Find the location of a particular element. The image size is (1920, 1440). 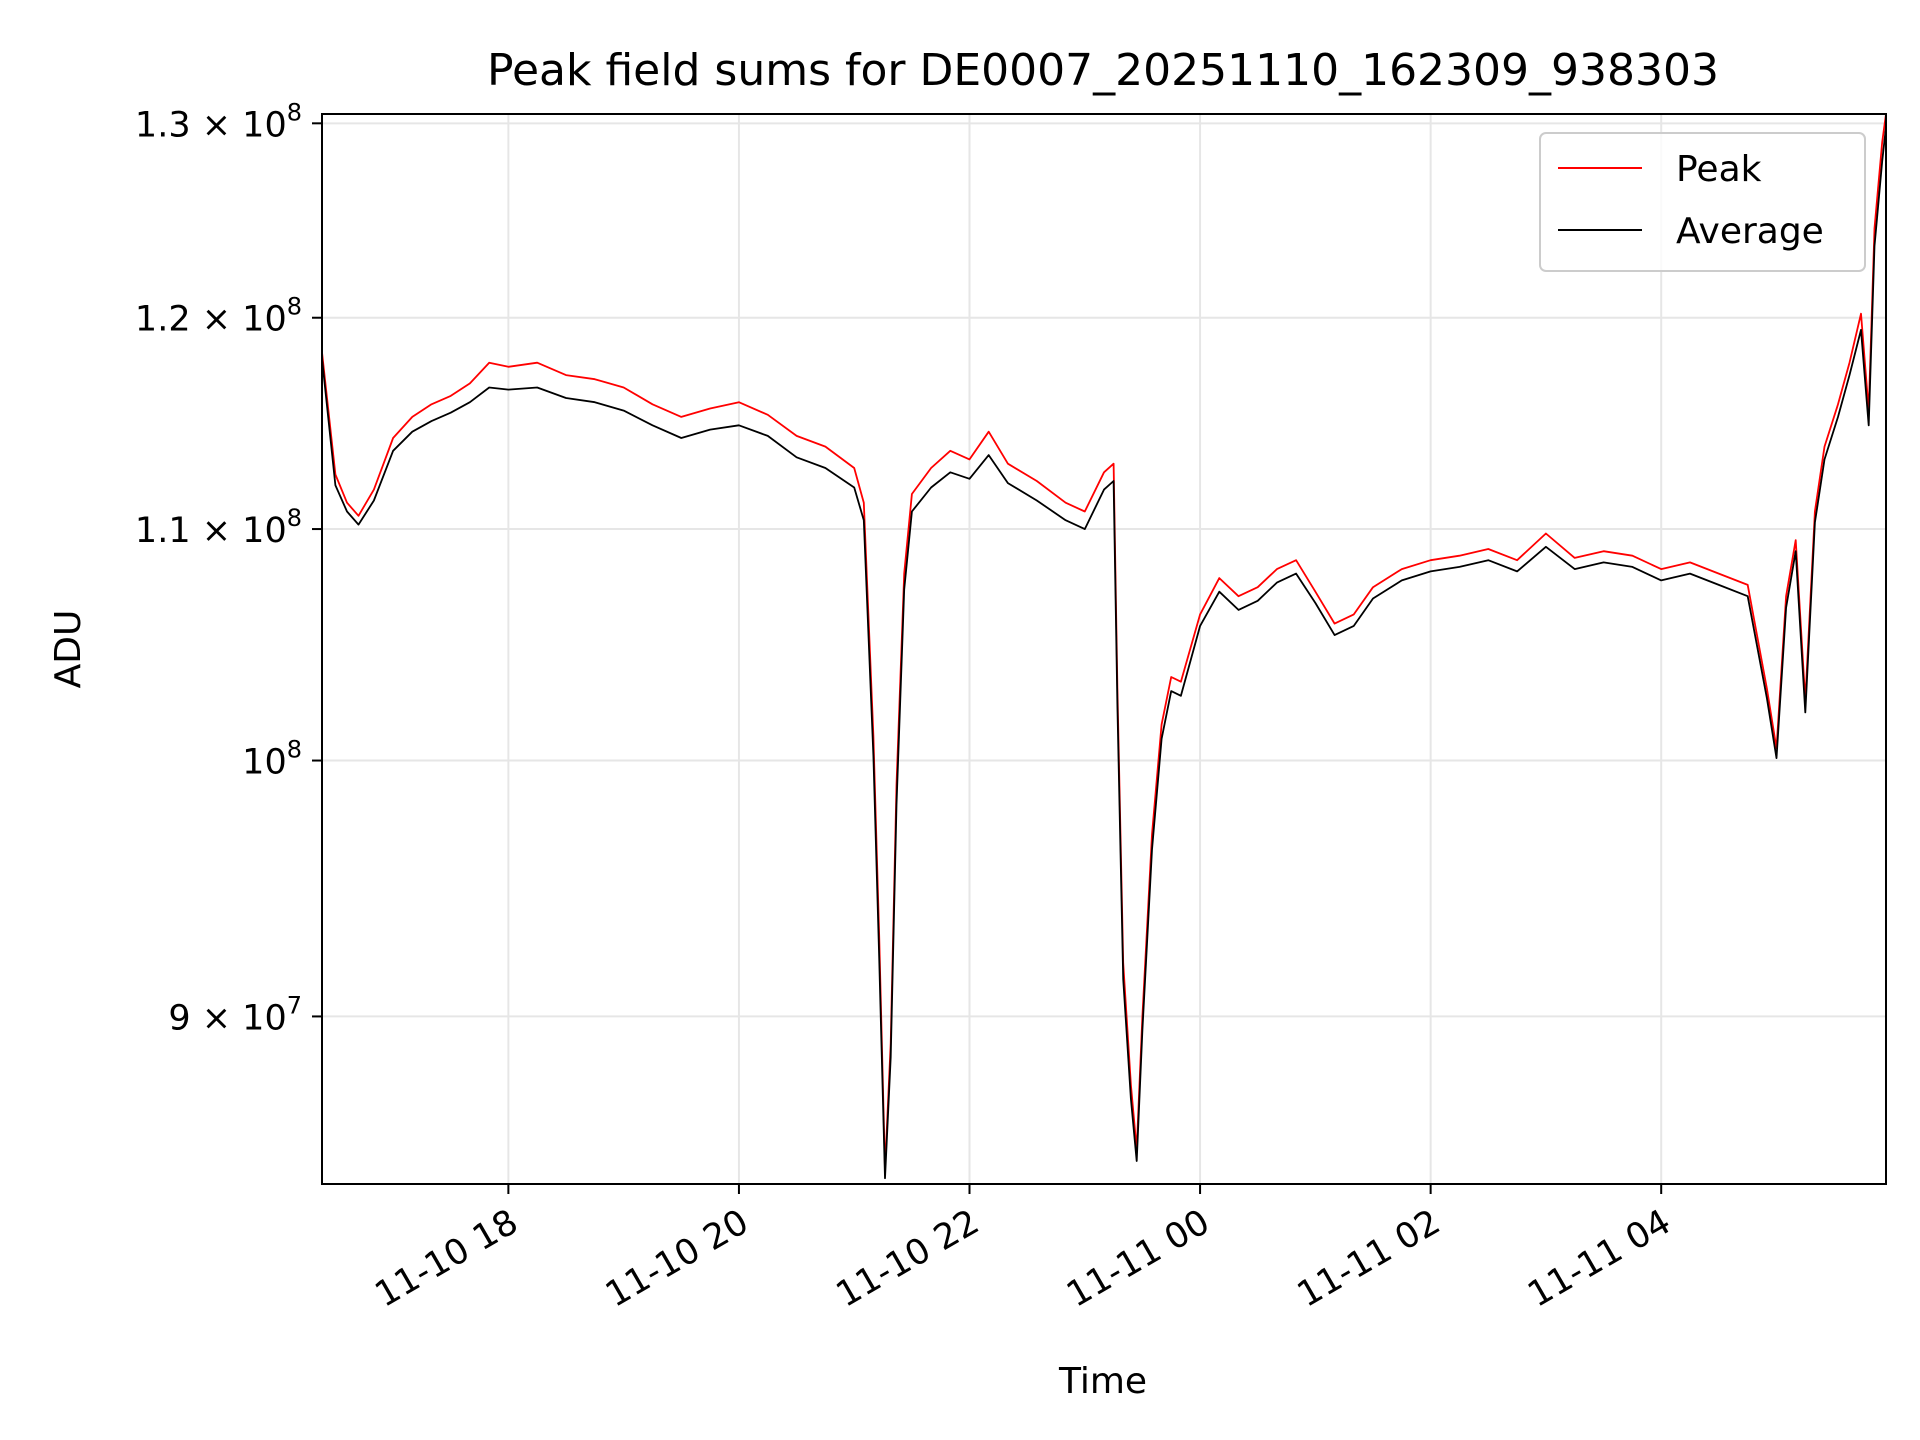

y-tick-label: 9 × 10⁷ is located at coordinates (235, 1014).